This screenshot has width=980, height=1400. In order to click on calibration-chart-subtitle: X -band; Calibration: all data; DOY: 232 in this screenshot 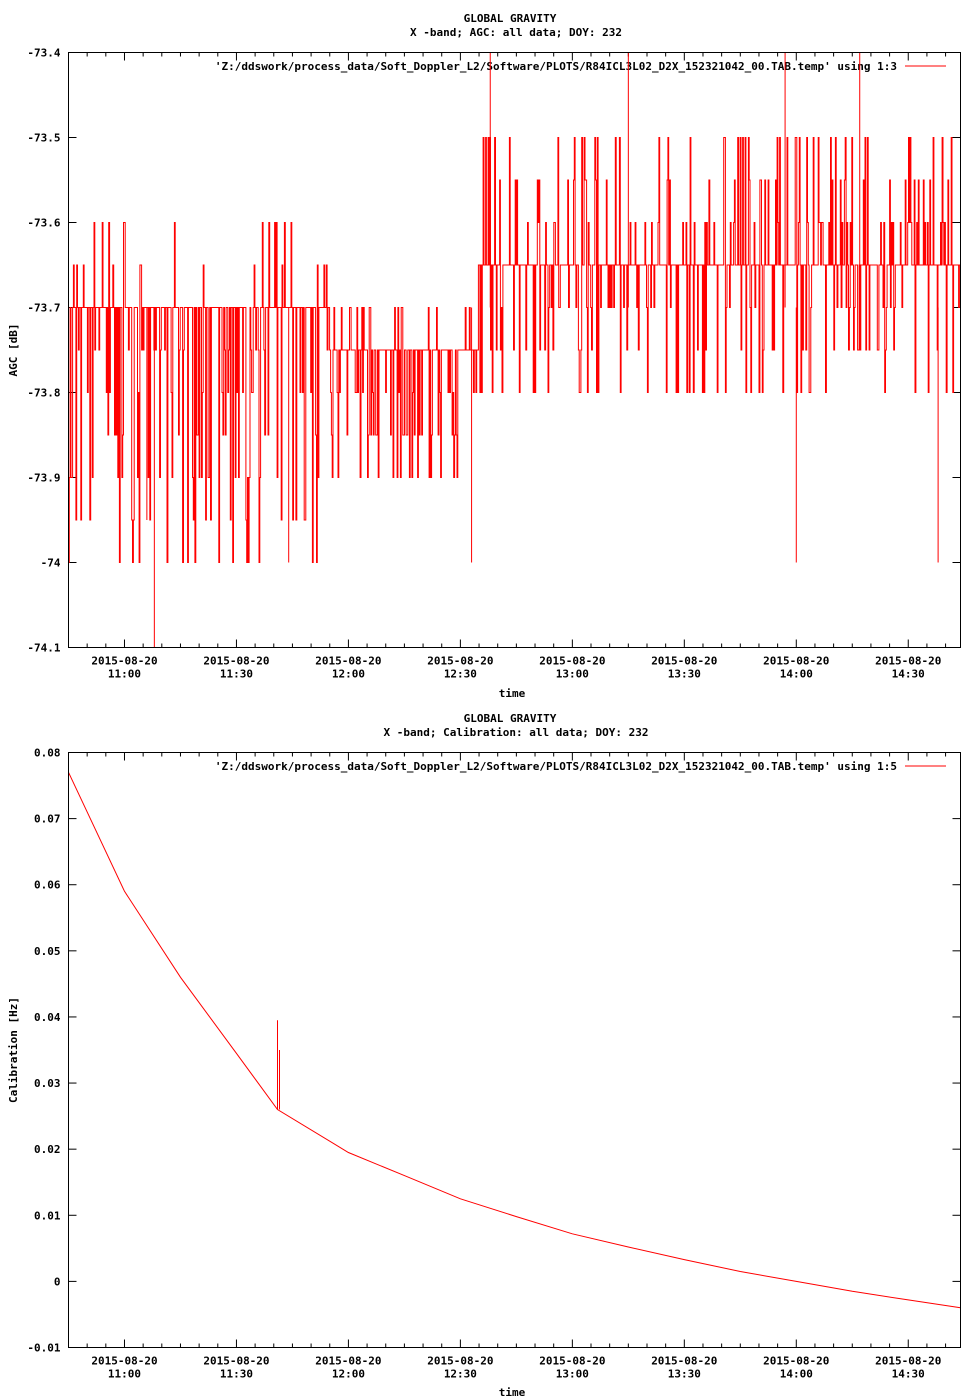, I will do `click(516, 732)`.